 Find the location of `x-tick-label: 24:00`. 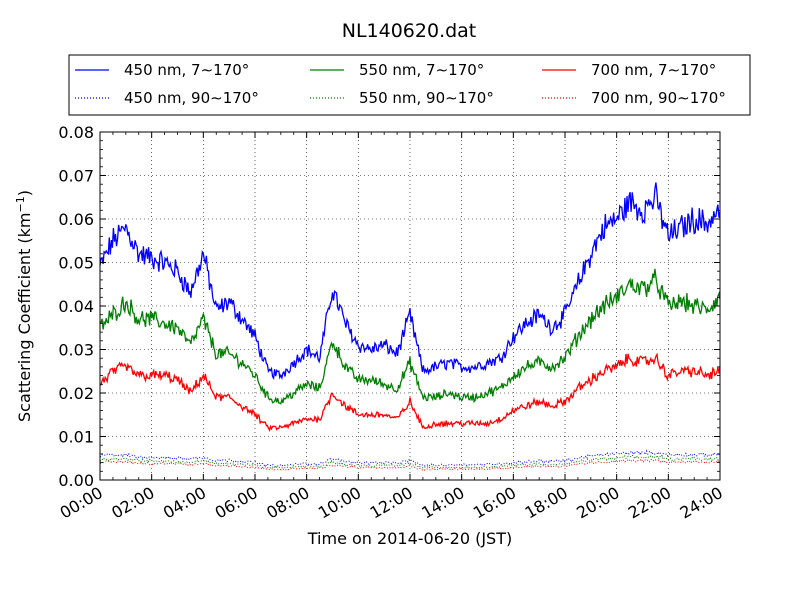

x-tick-label: 24:00 is located at coordinates (701, 503).